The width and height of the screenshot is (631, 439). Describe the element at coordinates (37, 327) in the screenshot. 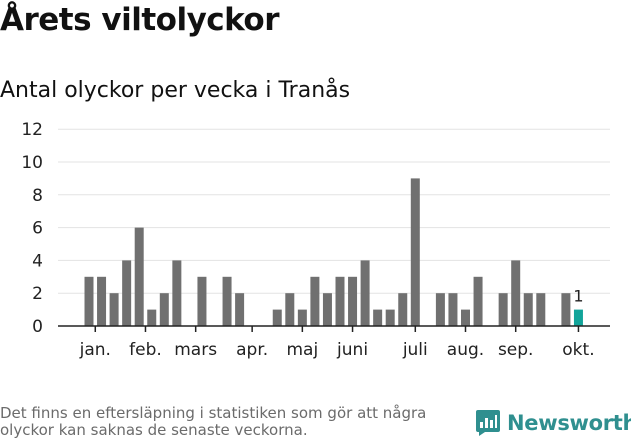

I see `y-tick-label: 0` at that location.